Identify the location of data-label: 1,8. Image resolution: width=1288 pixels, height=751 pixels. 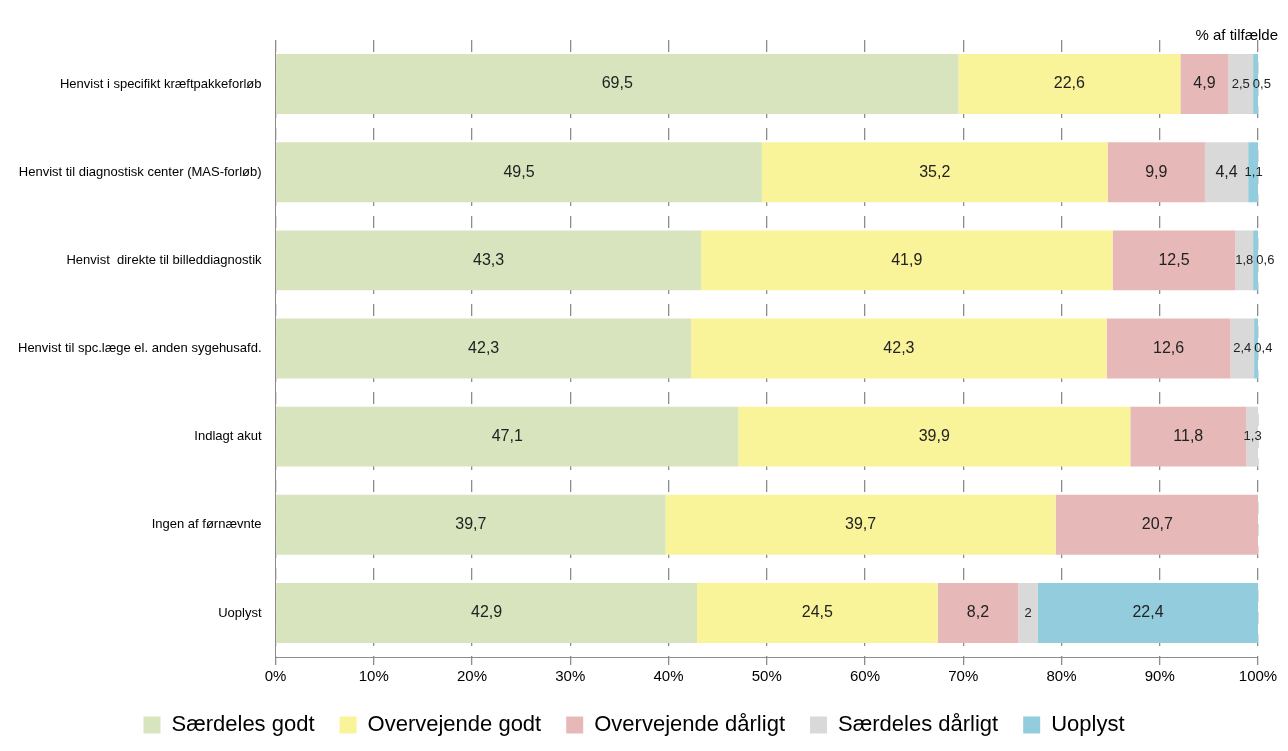
(1244, 259).